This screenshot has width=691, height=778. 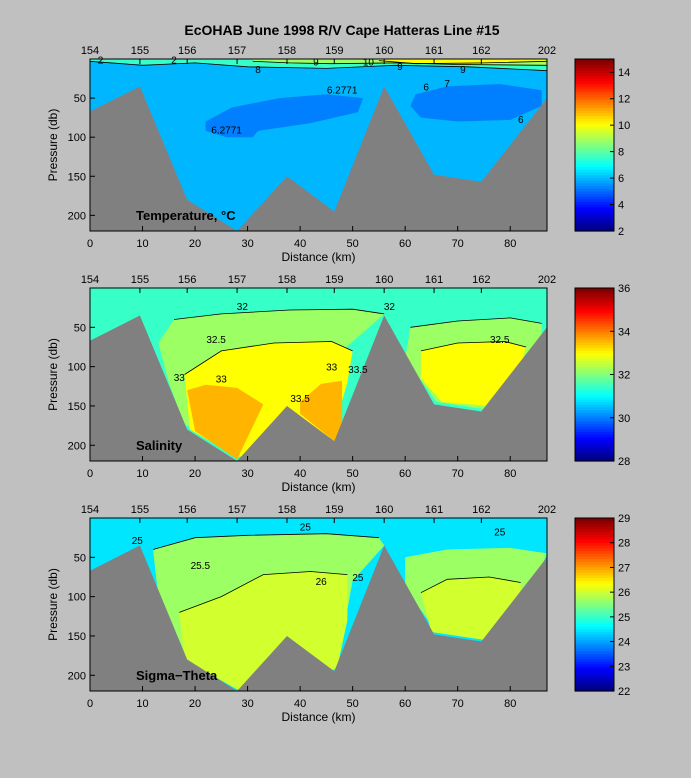 What do you see at coordinates (216, 340) in the screenshot?
I see `contour-label: 32.5` at bounding box center [216, 340].